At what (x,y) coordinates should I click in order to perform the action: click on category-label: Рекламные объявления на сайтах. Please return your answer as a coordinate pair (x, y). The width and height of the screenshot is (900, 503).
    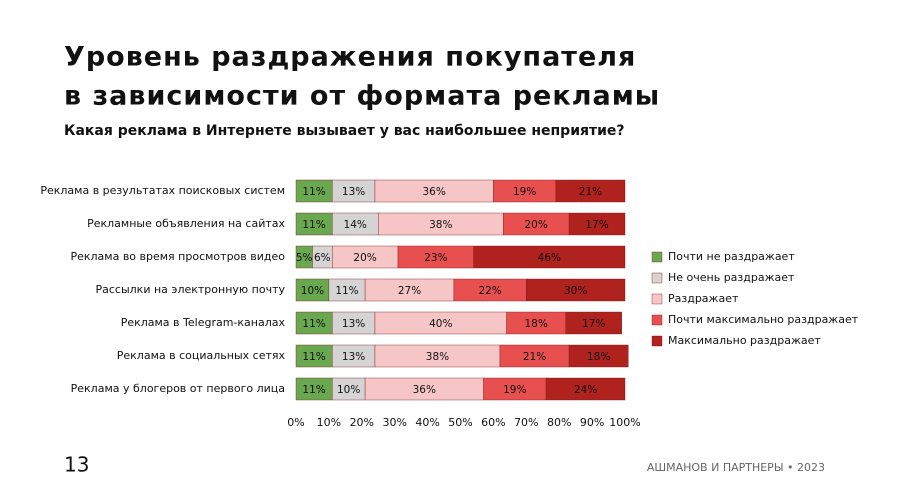
    Looking at the image, I should click on (186, 223).